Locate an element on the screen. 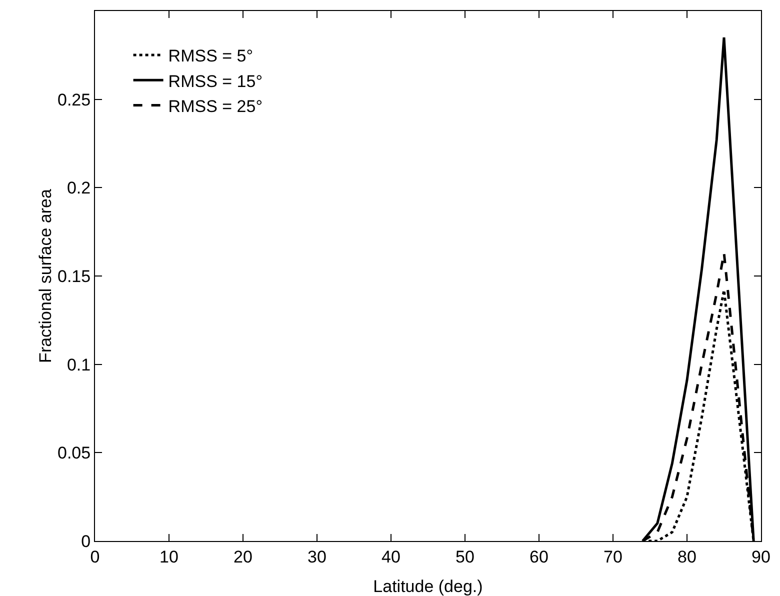 Image resolution: width=780 pixels, height=596 pixels. y-axis-title: Fractional surface area is located at coordinates (45, 275).